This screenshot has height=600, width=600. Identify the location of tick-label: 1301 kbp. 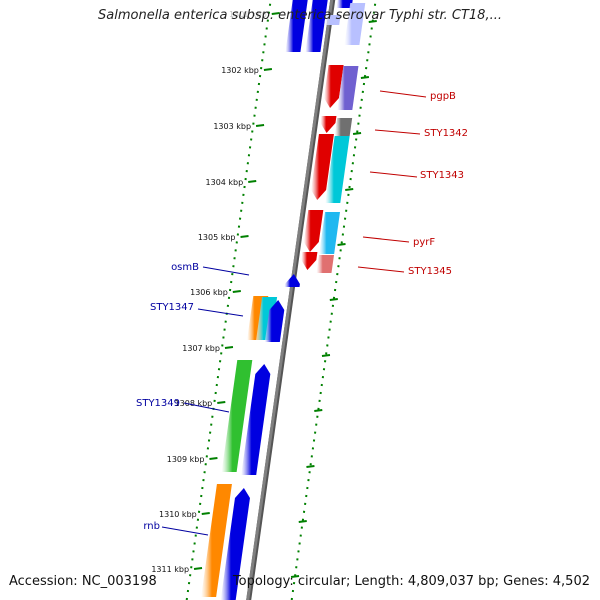
(248, 14).